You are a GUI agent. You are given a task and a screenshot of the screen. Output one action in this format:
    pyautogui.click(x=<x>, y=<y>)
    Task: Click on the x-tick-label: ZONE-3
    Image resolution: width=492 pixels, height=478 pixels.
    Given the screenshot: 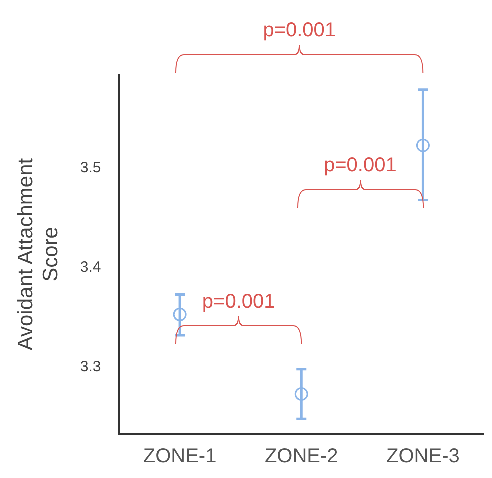 What is the action you would take?
    pyautogui.click(x=423, y=457)
    